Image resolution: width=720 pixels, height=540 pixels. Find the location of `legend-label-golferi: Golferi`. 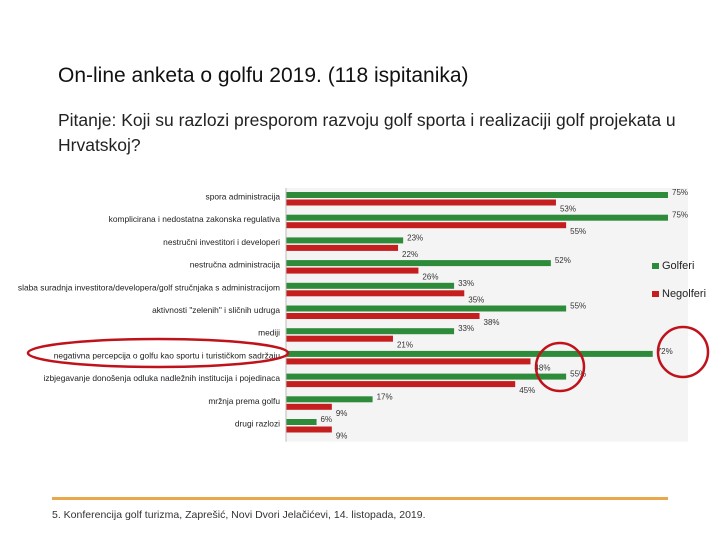

legend-label-golferi: Golferi is located at coordinates (678, 266).